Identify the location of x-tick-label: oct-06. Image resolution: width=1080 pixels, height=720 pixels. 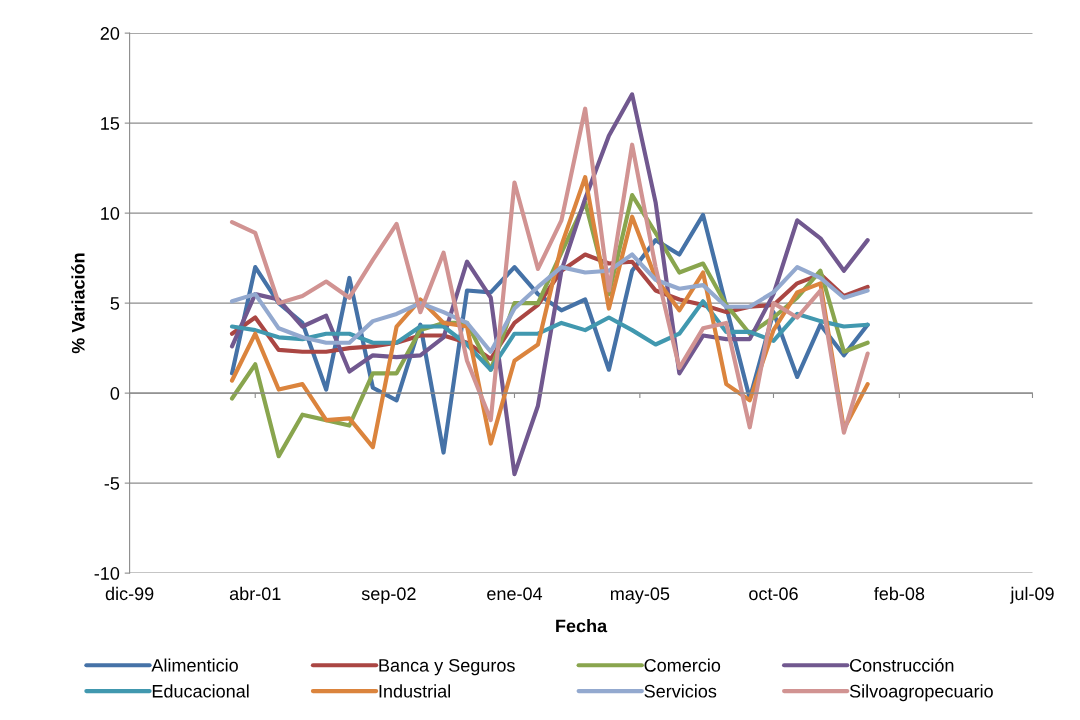
(773, 594).